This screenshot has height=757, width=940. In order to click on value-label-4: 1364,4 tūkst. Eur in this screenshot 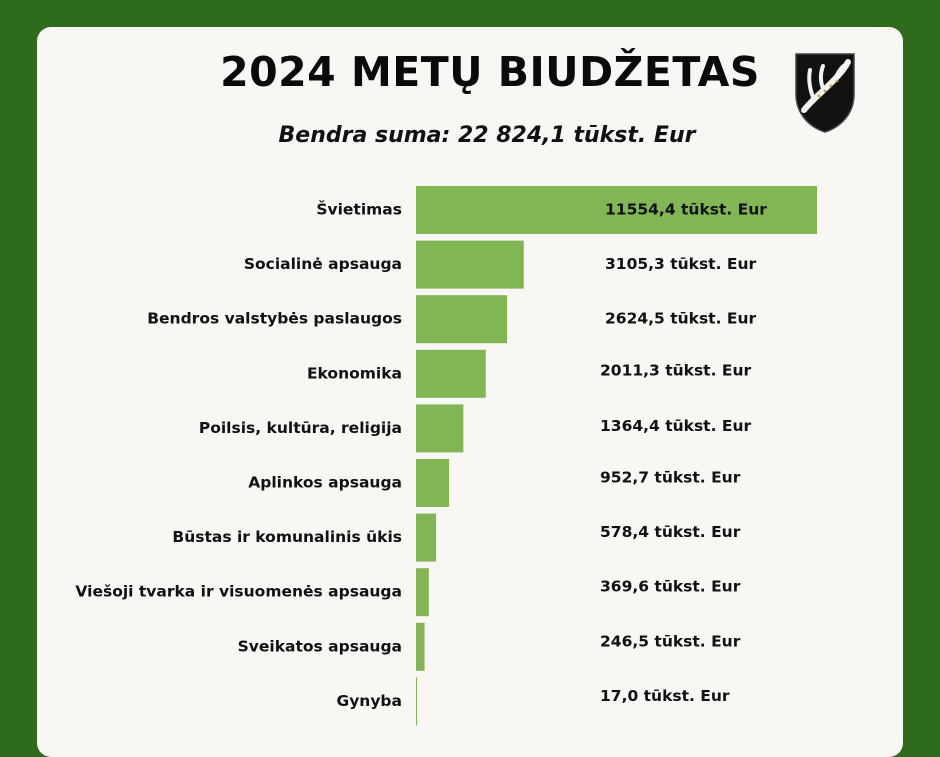, I will do `click(676, 426)`.